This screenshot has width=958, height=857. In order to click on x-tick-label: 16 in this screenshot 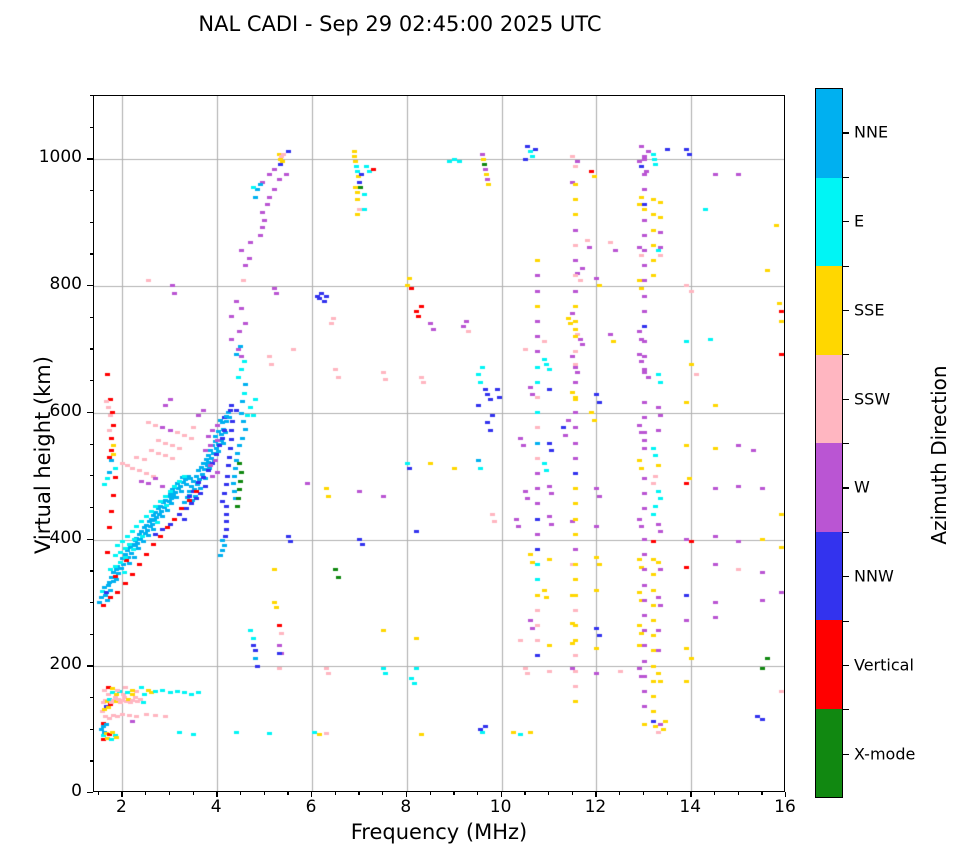, I will do `click(785, 807)`.